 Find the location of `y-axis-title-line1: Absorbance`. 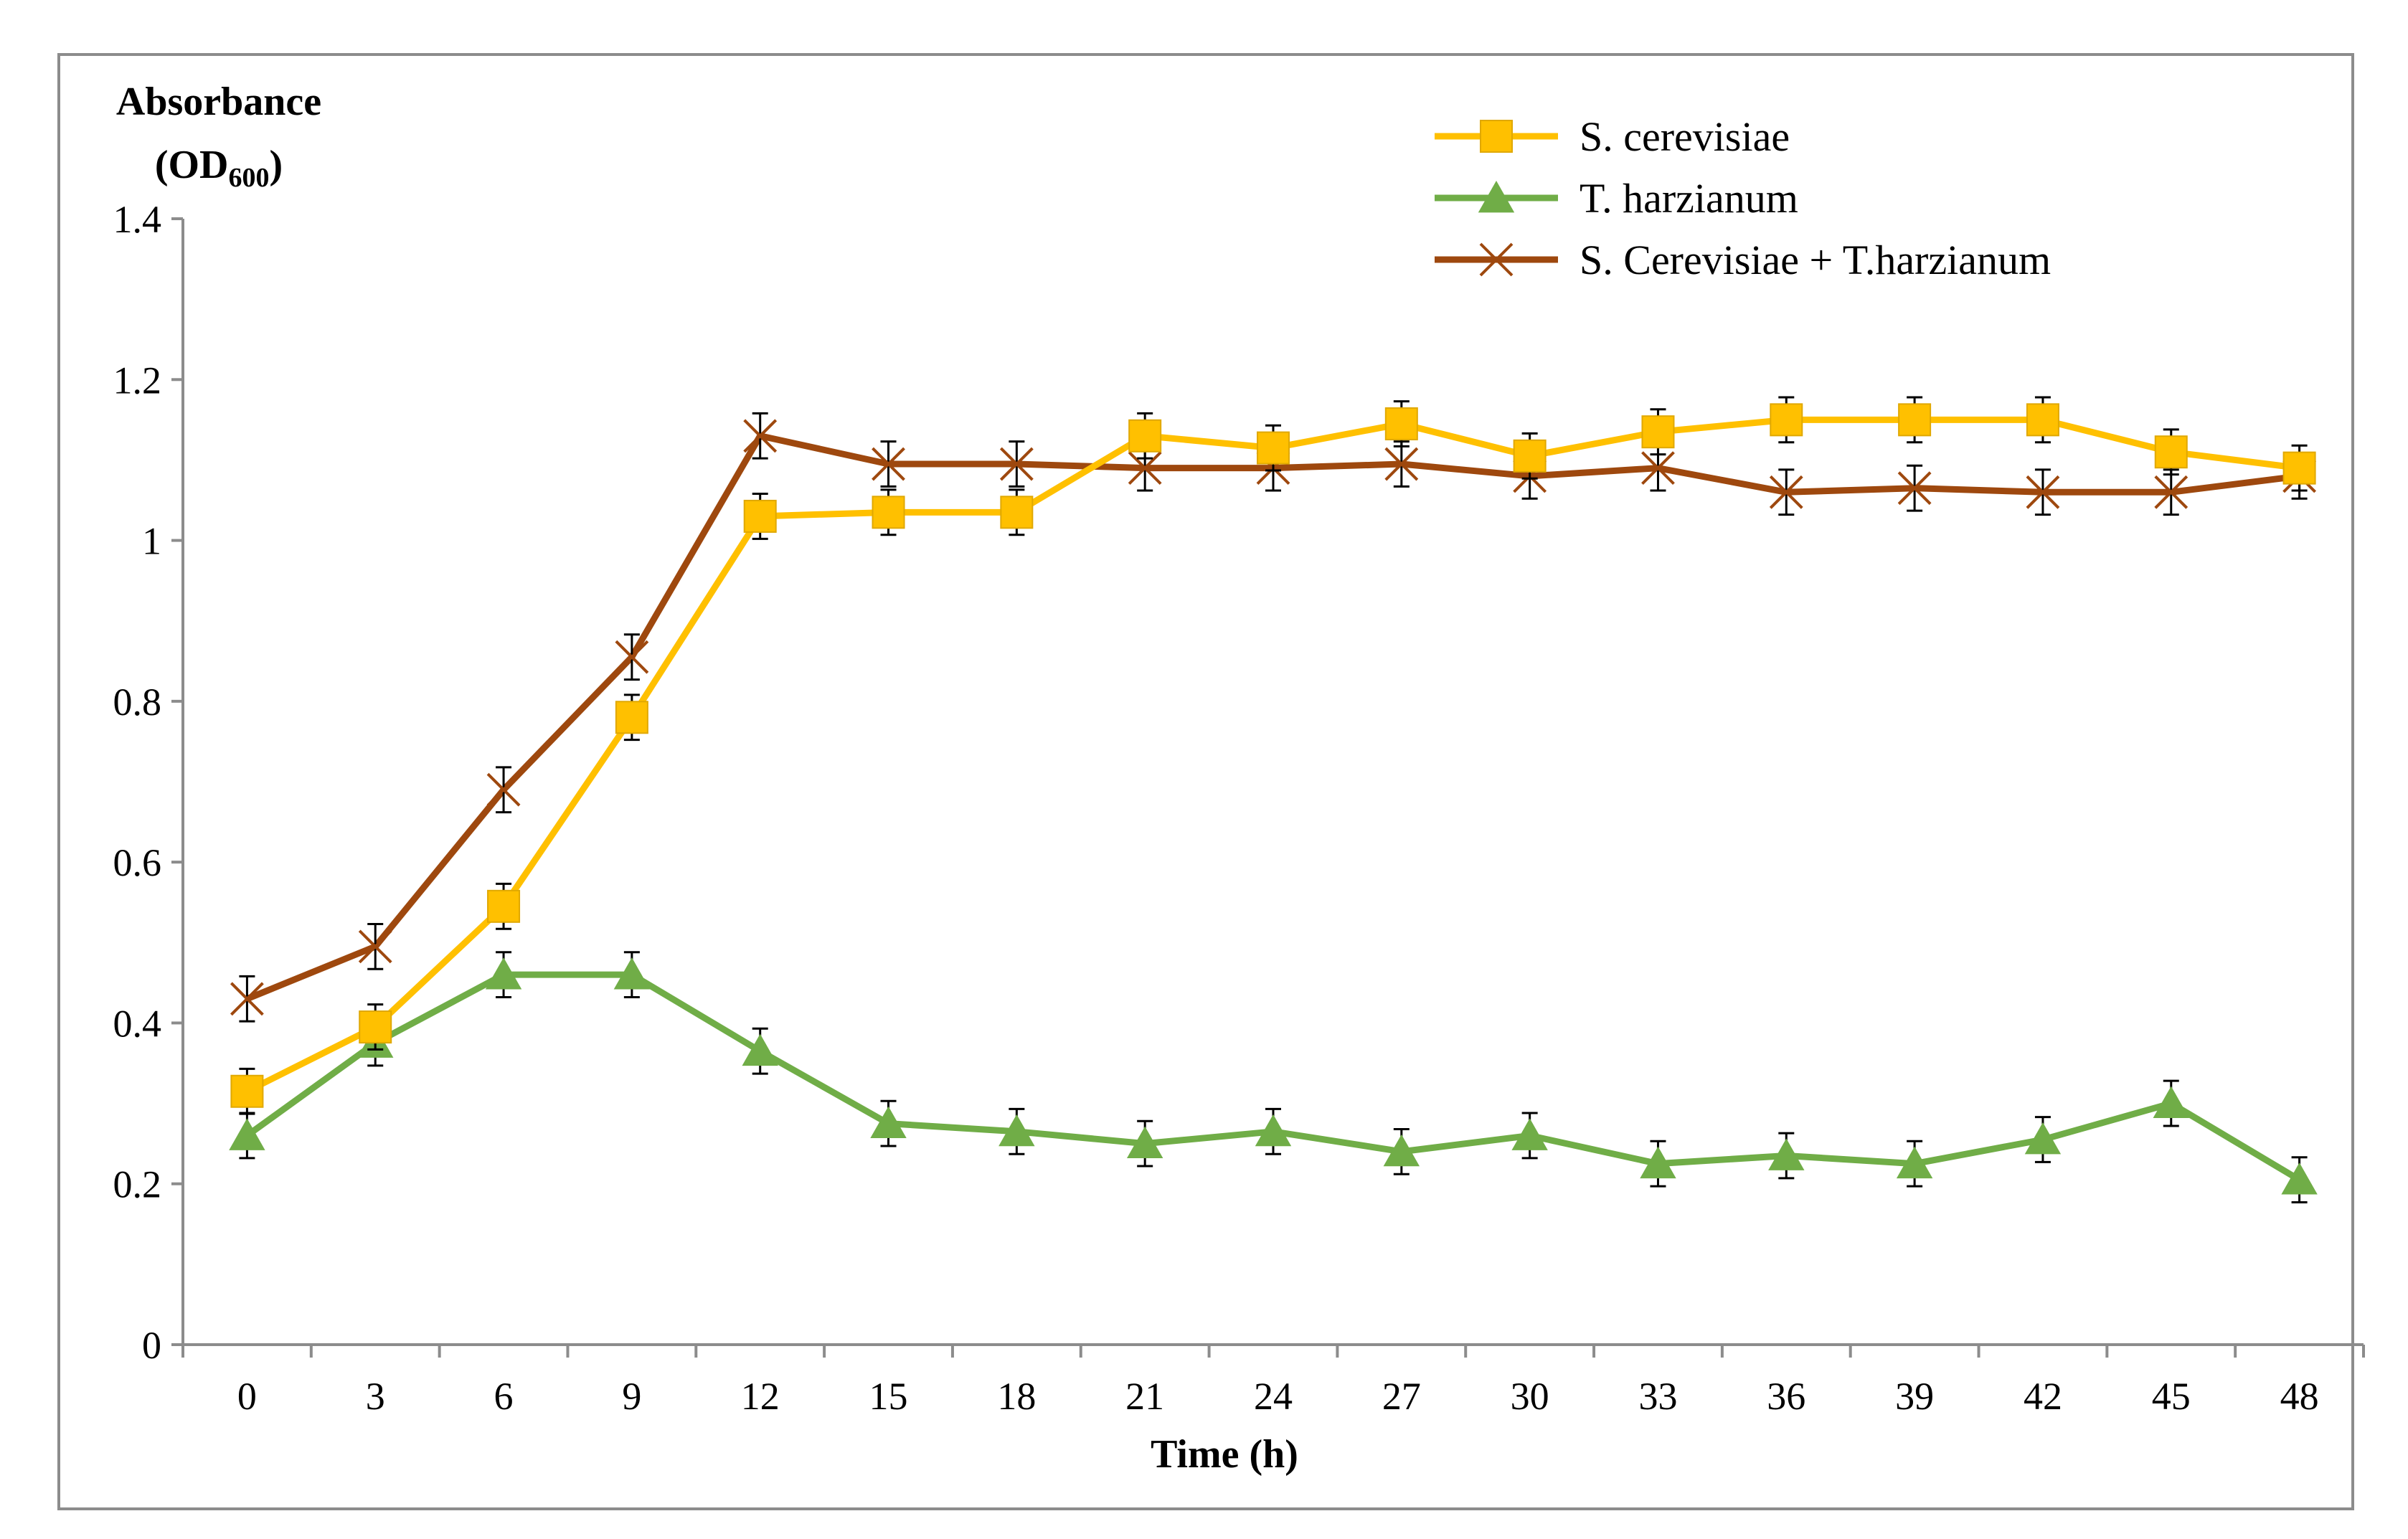

y-axis-title-line1: Absorbance is located at coordinates (219, 102).